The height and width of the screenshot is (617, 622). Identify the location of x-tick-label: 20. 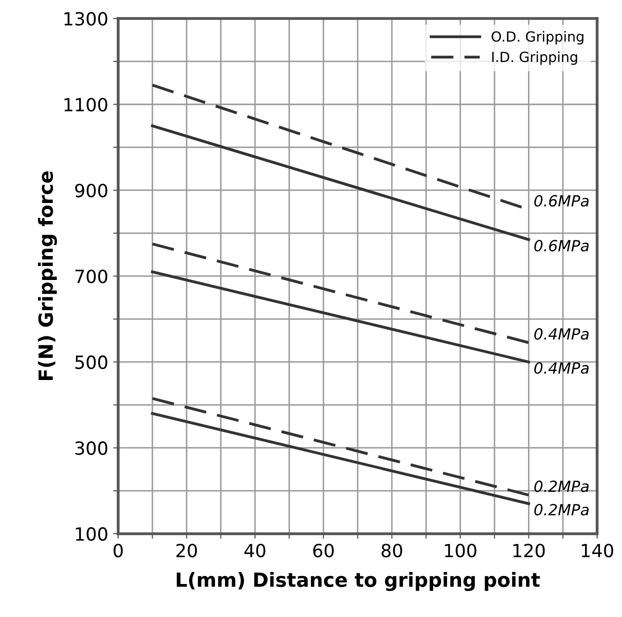
(186, 551).